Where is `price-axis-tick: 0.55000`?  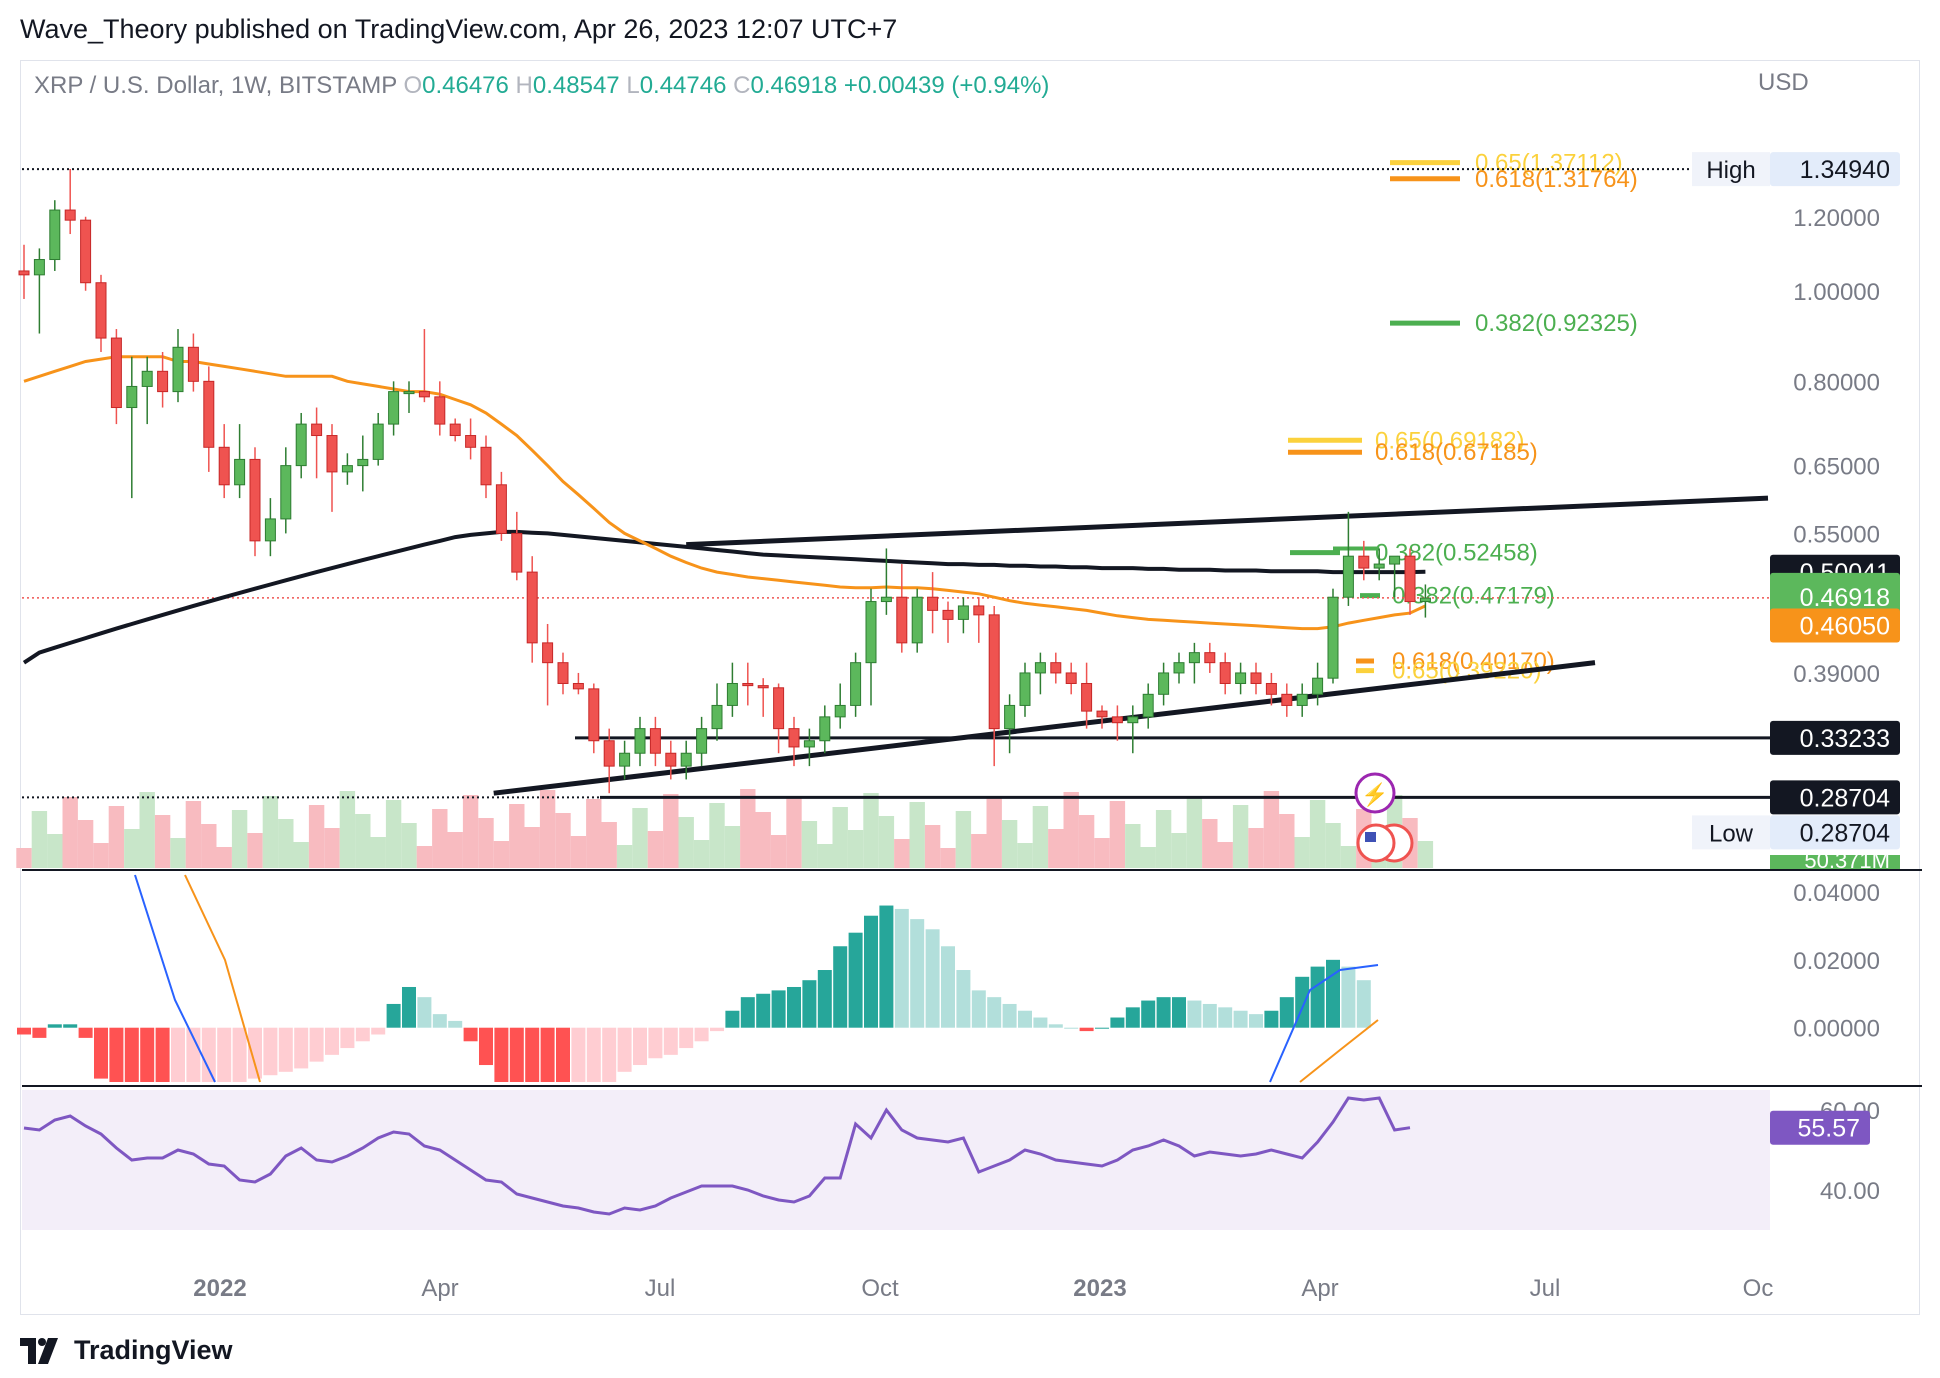 price-axis-tick: 0.55000 is located at coordinates (1836, 534).